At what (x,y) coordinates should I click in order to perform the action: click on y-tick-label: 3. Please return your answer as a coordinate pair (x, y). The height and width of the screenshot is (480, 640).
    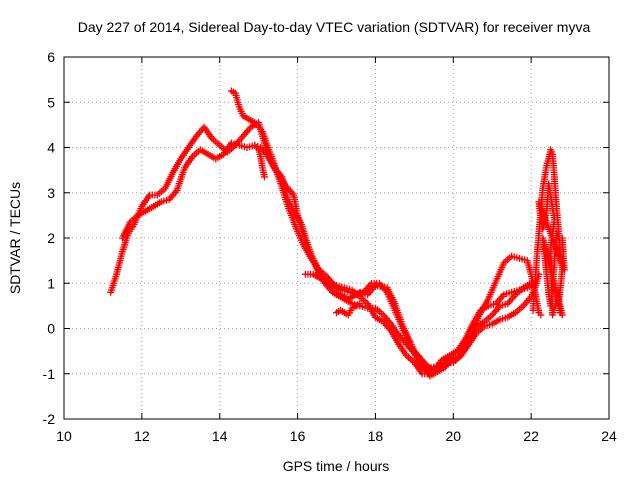
    Looking at the image, I should click on (51, 193).